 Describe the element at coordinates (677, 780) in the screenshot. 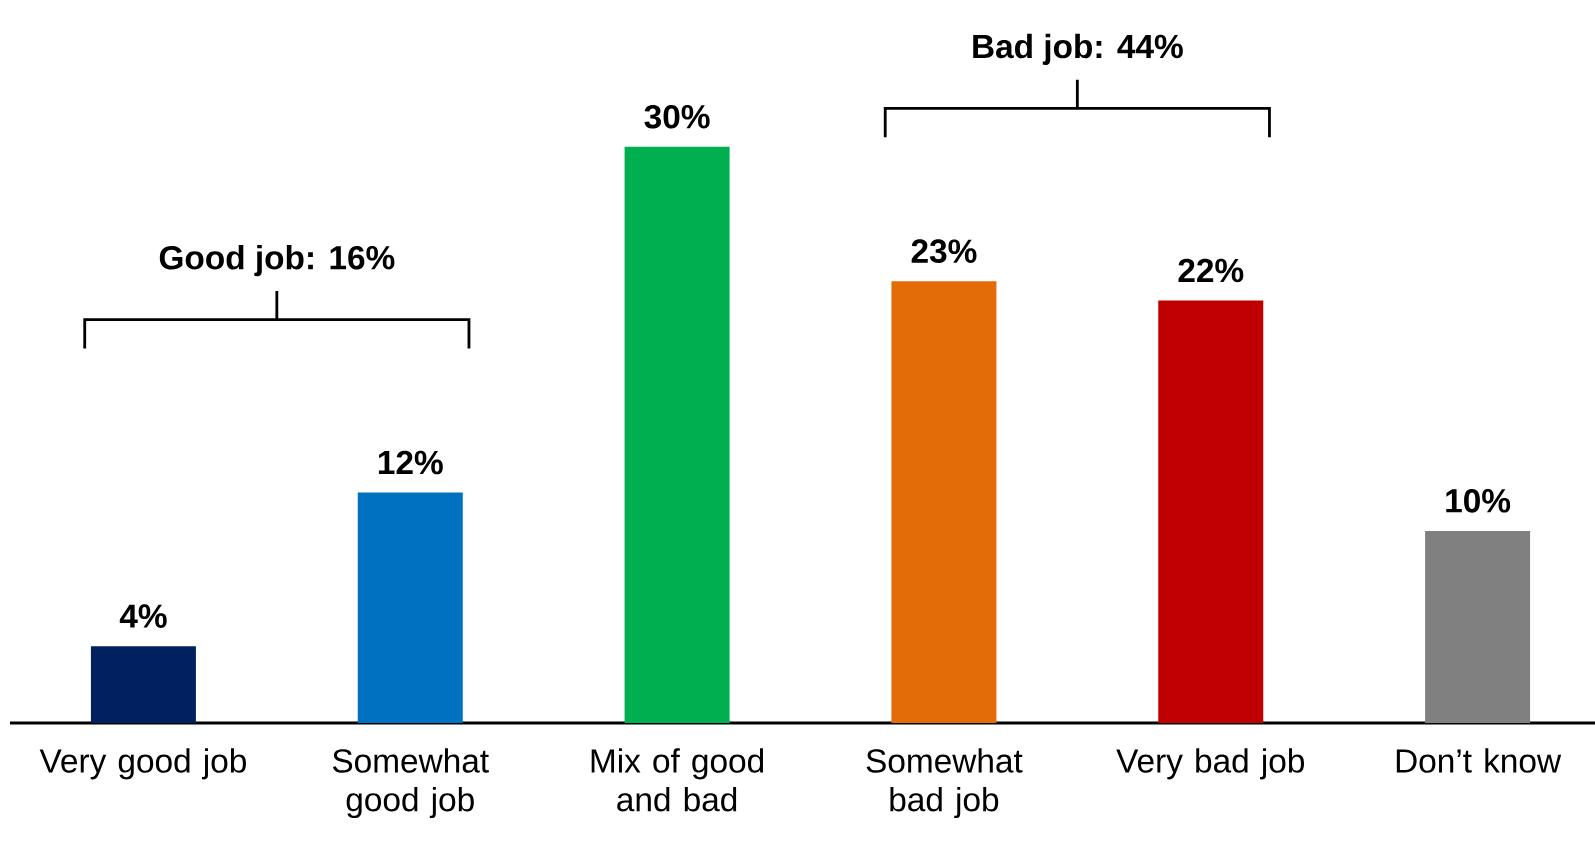

I see `x-tick-label: Mix of good and bad` at that location.